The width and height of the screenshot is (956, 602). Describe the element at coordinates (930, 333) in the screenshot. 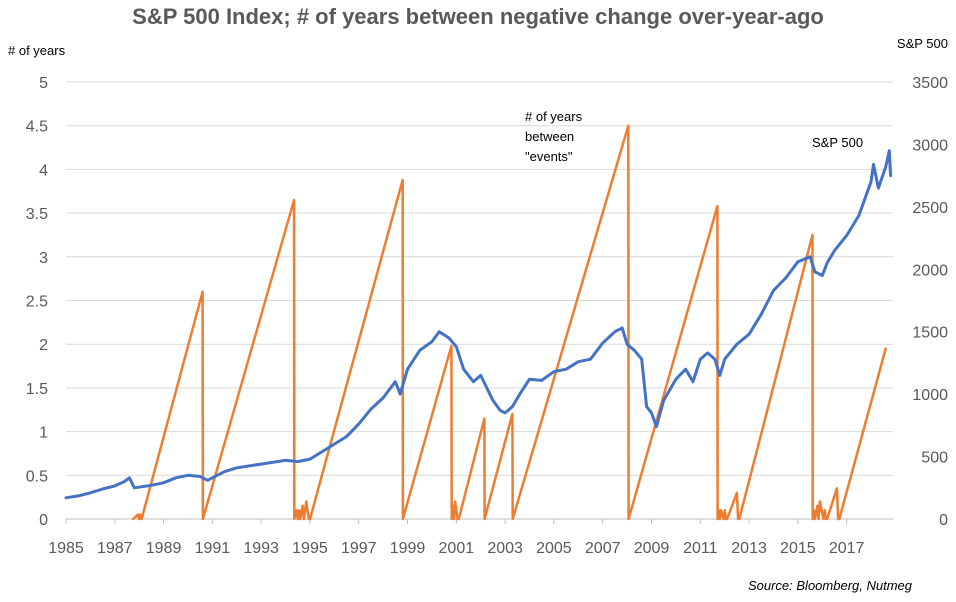

I see `right-tick-label: 1500` at that location.